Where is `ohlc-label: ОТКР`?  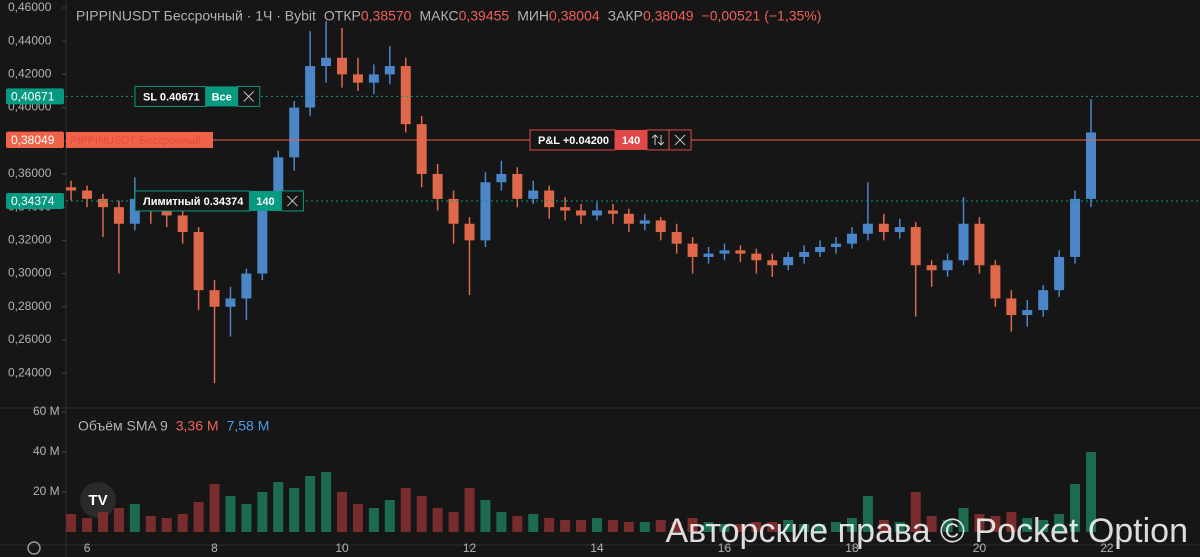
ohlc-label: ОТКР is located at coordinates (342, 16).